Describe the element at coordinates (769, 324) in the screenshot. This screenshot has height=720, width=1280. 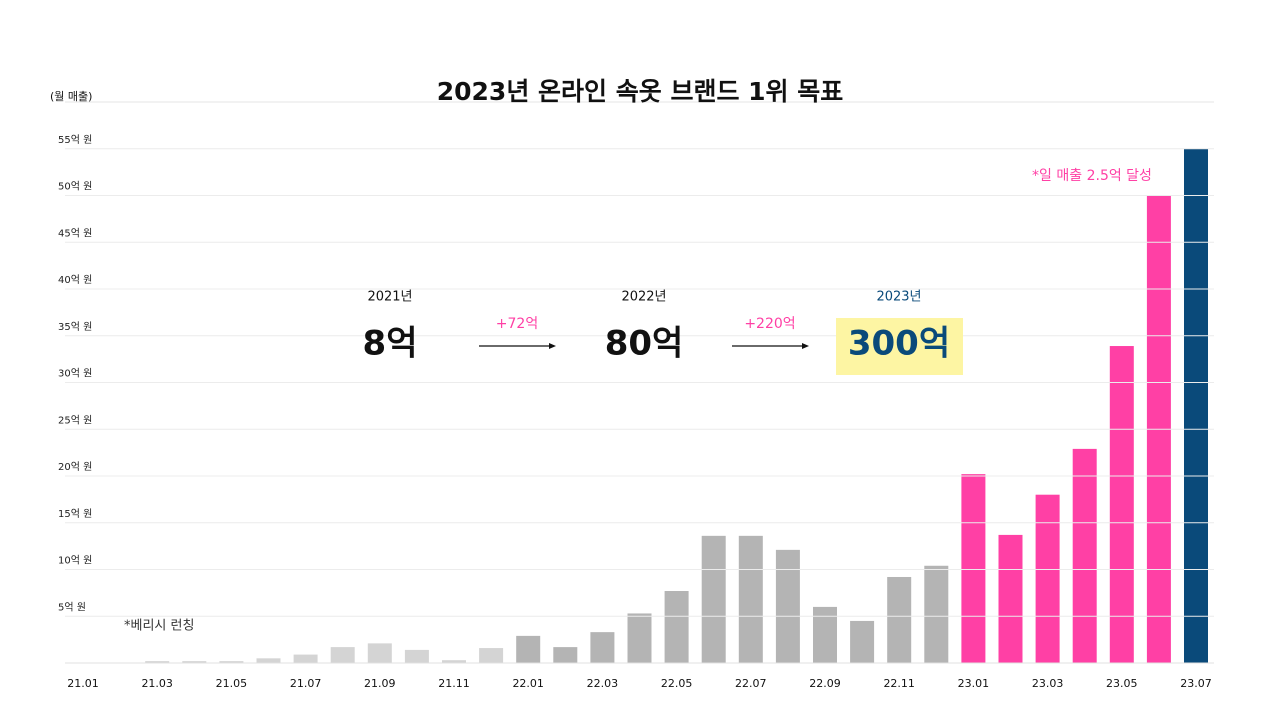
I see `increase-label: +220억` at that location.